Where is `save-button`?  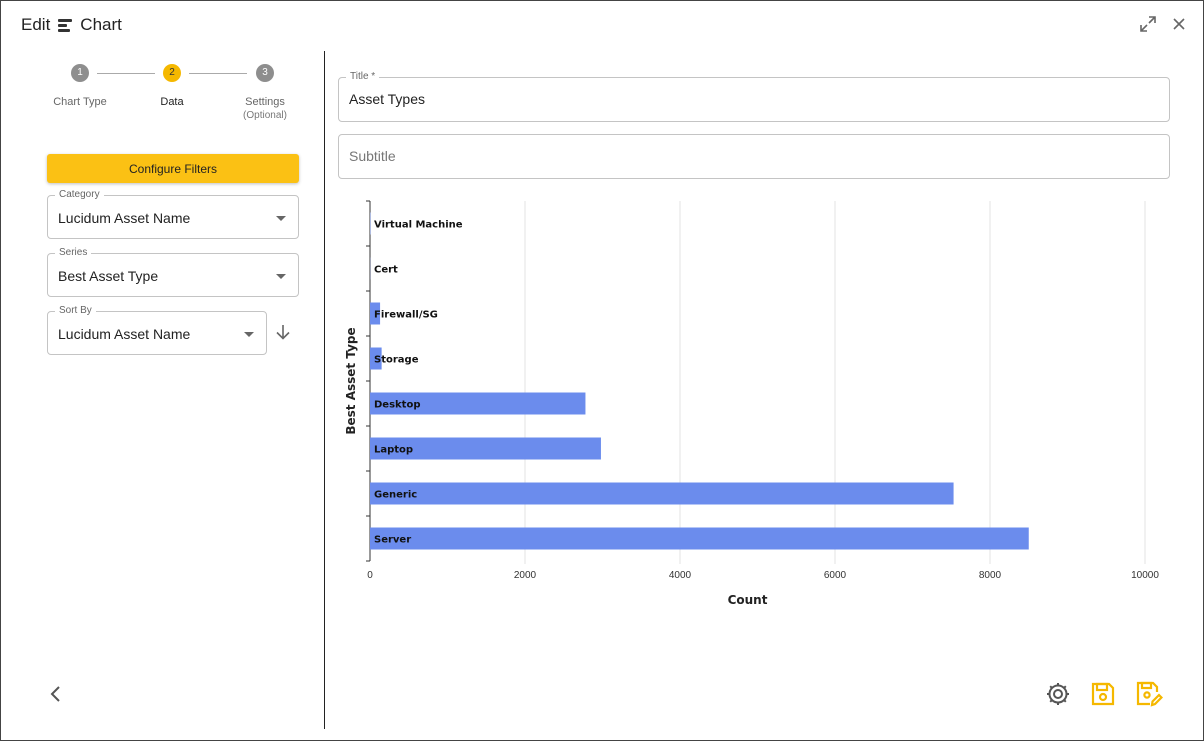
save-button is located at coordinates (1103, 694).